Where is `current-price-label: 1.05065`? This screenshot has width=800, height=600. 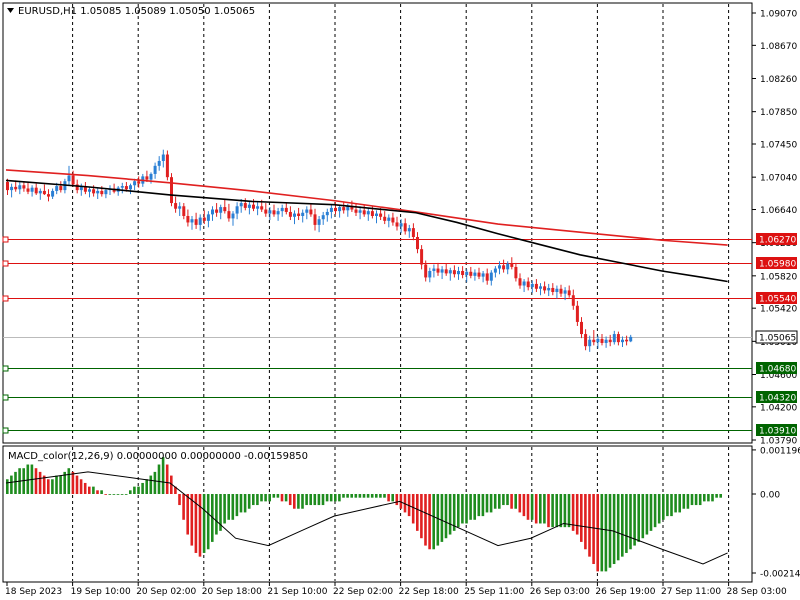
current-price-label: 1.05065 is located at coordinates (777, 339).